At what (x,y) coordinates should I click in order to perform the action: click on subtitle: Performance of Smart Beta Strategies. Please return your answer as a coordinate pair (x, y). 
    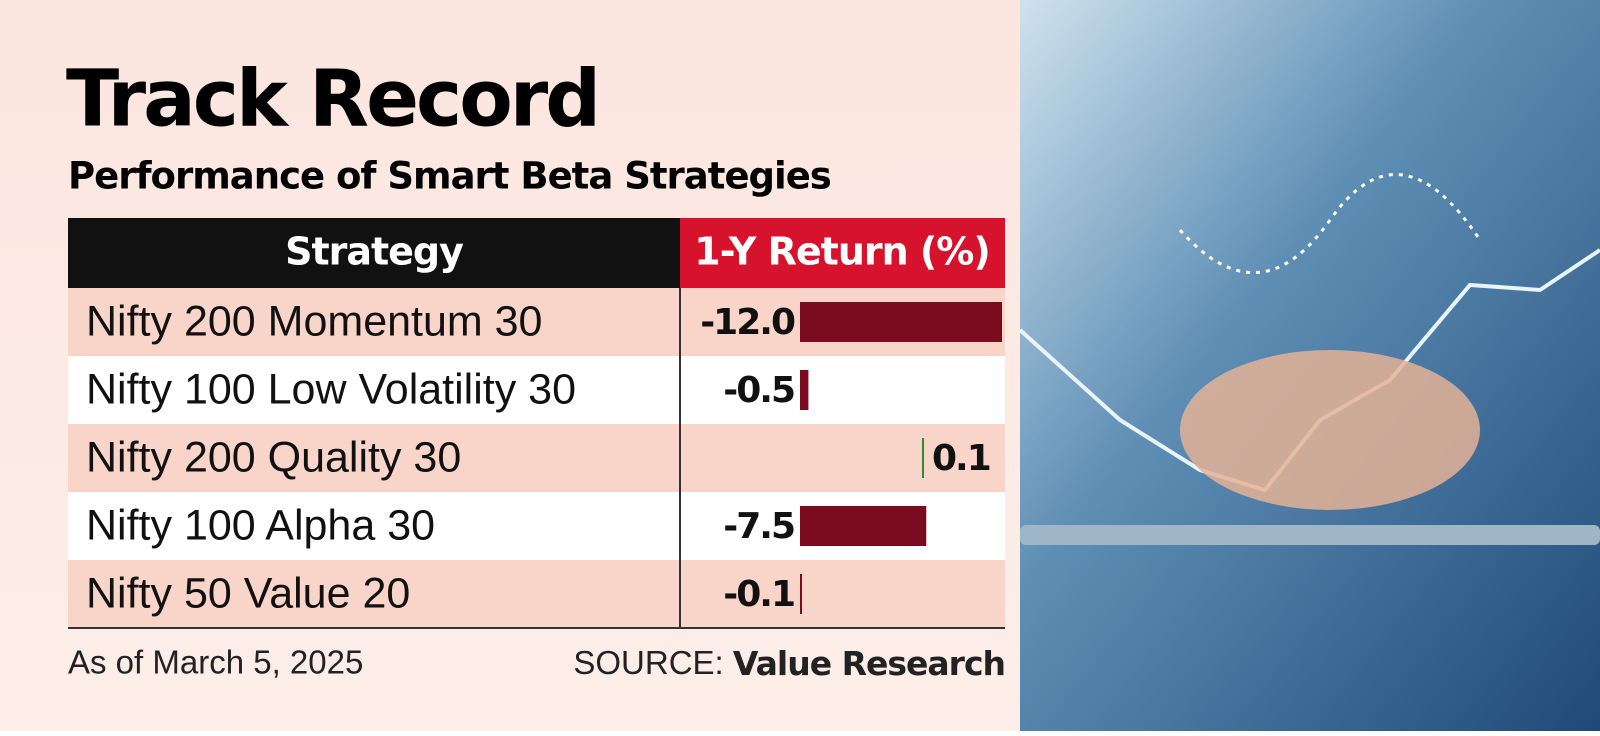
    Looking at the image, I should click on (449, 176).